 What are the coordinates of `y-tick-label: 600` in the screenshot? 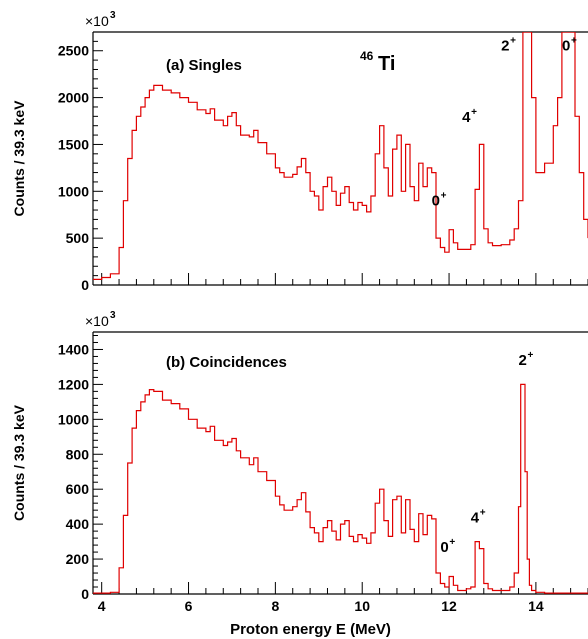 It's located at (78, 489).